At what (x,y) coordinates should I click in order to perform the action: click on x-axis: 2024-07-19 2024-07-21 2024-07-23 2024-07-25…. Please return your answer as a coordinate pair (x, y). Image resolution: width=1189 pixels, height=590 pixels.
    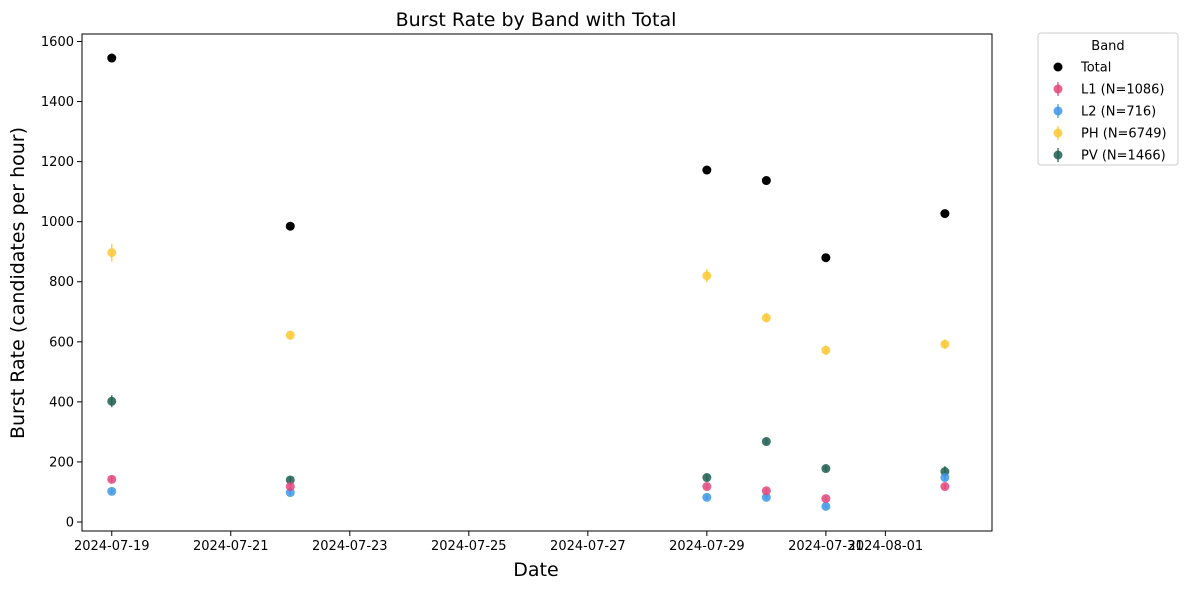
    Looking at the image, I should click on (498, 542).